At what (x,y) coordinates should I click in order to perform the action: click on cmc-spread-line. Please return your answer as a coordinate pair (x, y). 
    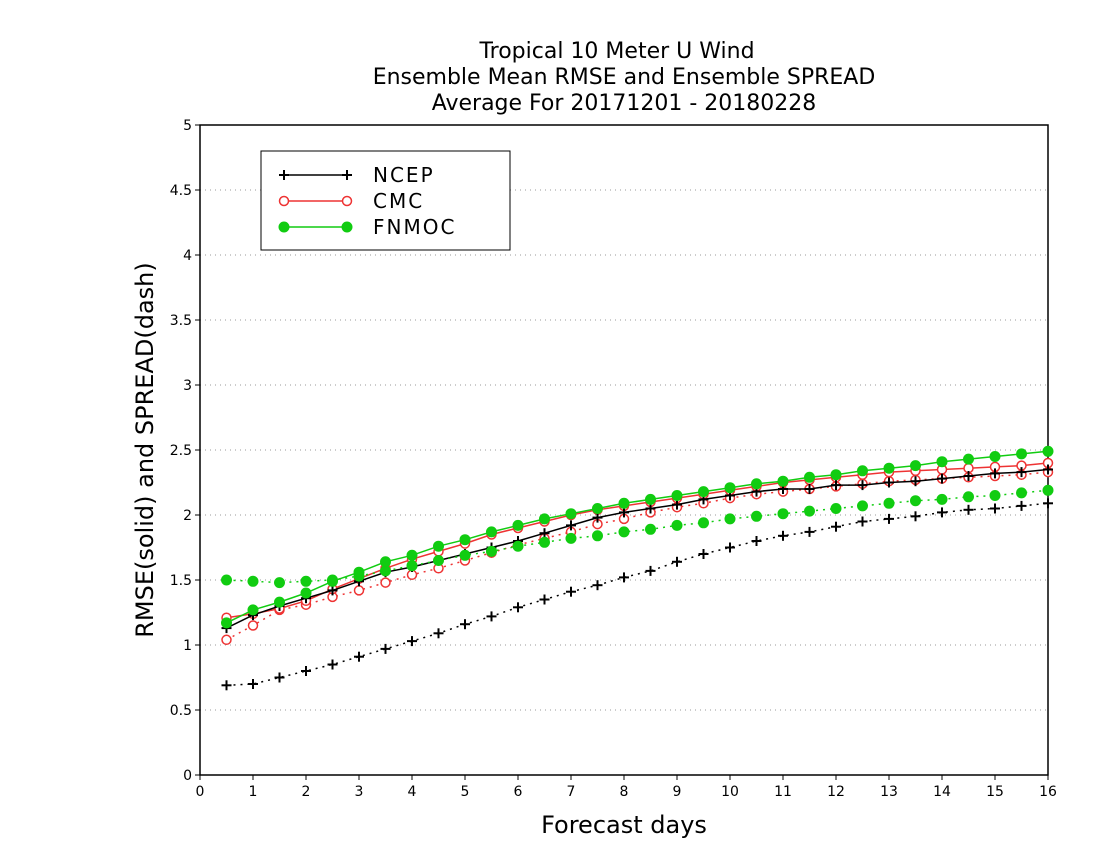
    Looking at the image, I should click on (637, 556).